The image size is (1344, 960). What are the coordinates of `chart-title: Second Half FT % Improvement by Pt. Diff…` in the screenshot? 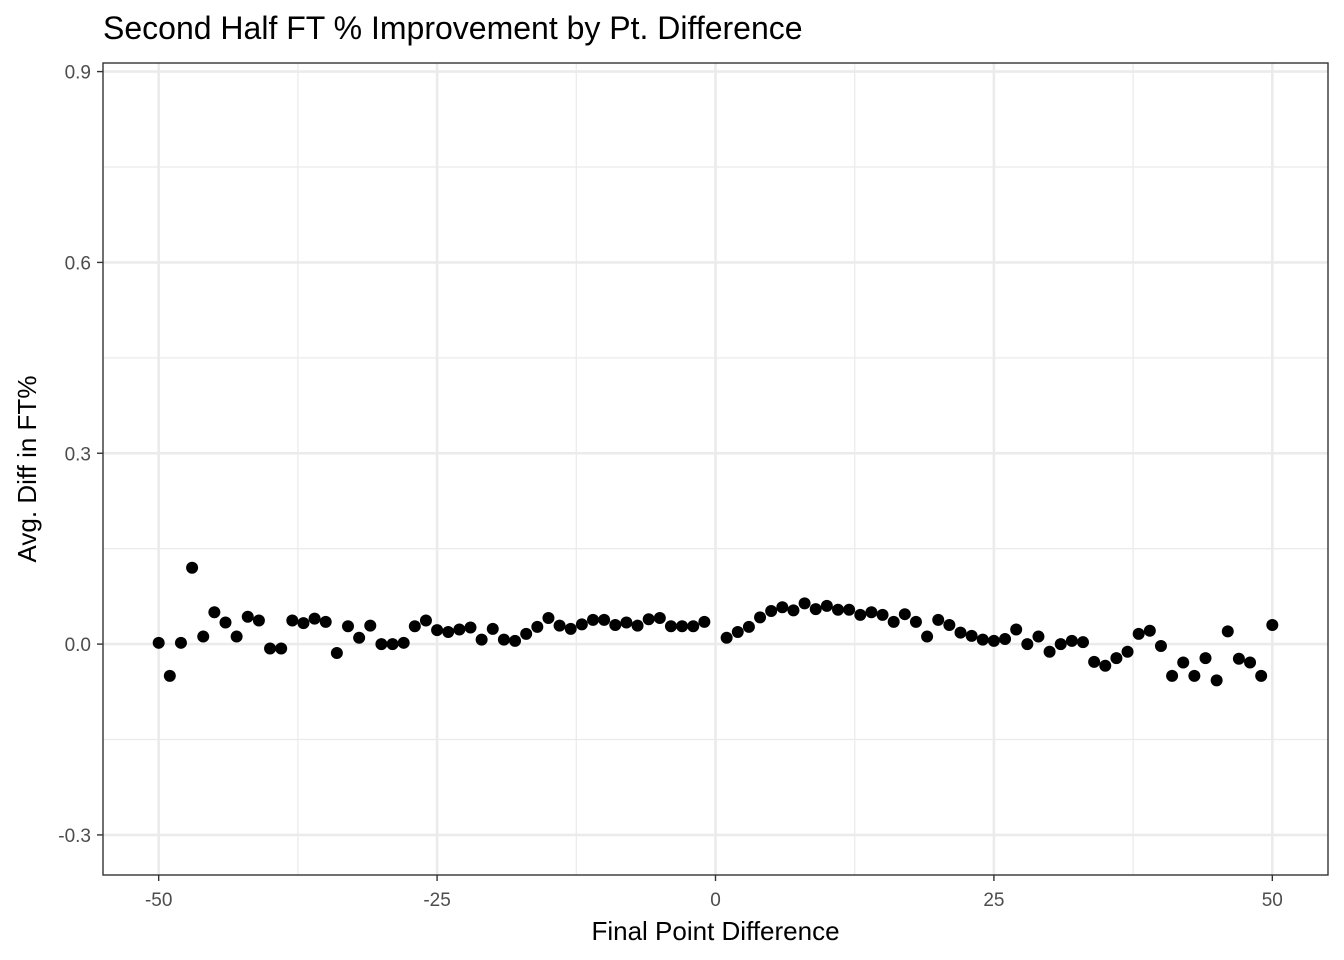 It's located at (453, 28).